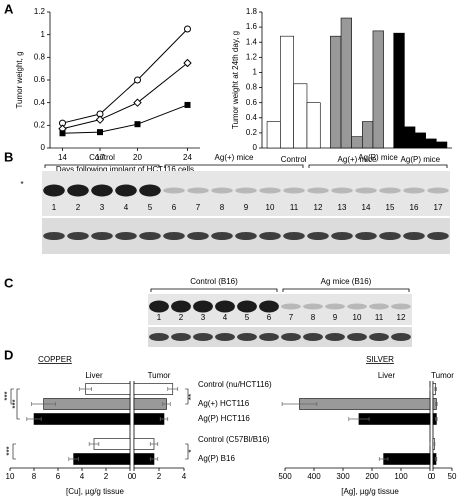 This screenshot has width=461, height=500. Describe the element at coordinates (252, 11) in the screenshot. I see `y-tick-label: 1.8` at that location.